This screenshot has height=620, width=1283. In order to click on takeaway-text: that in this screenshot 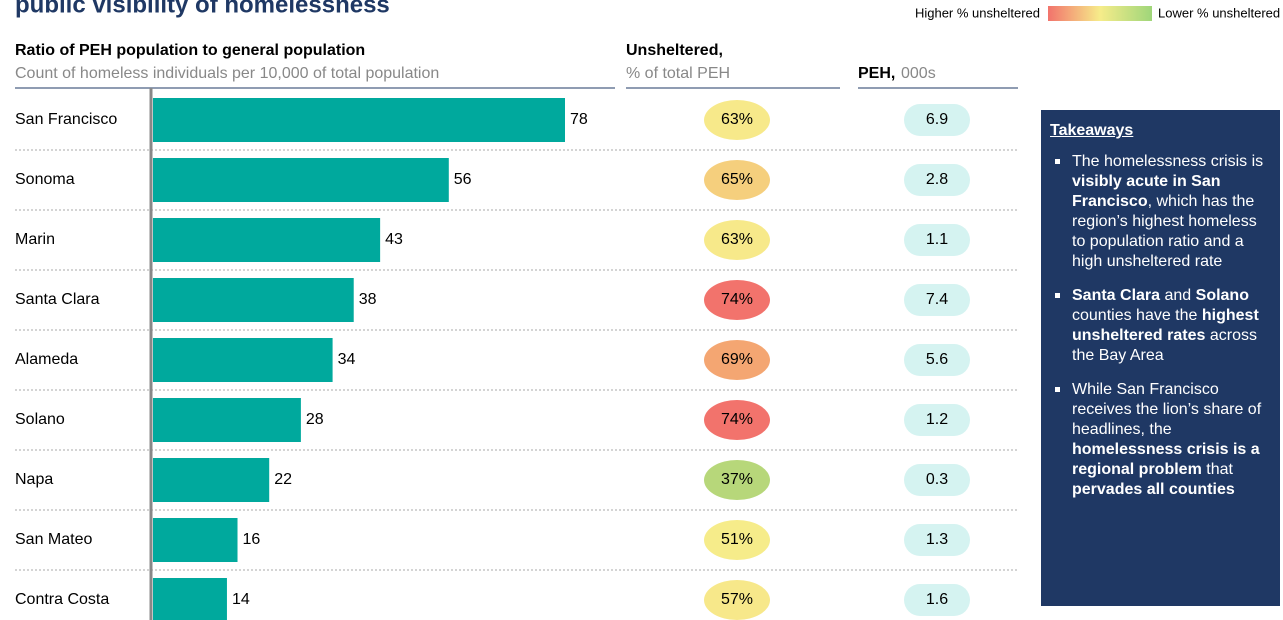, I will do `click(1217, 469)`.